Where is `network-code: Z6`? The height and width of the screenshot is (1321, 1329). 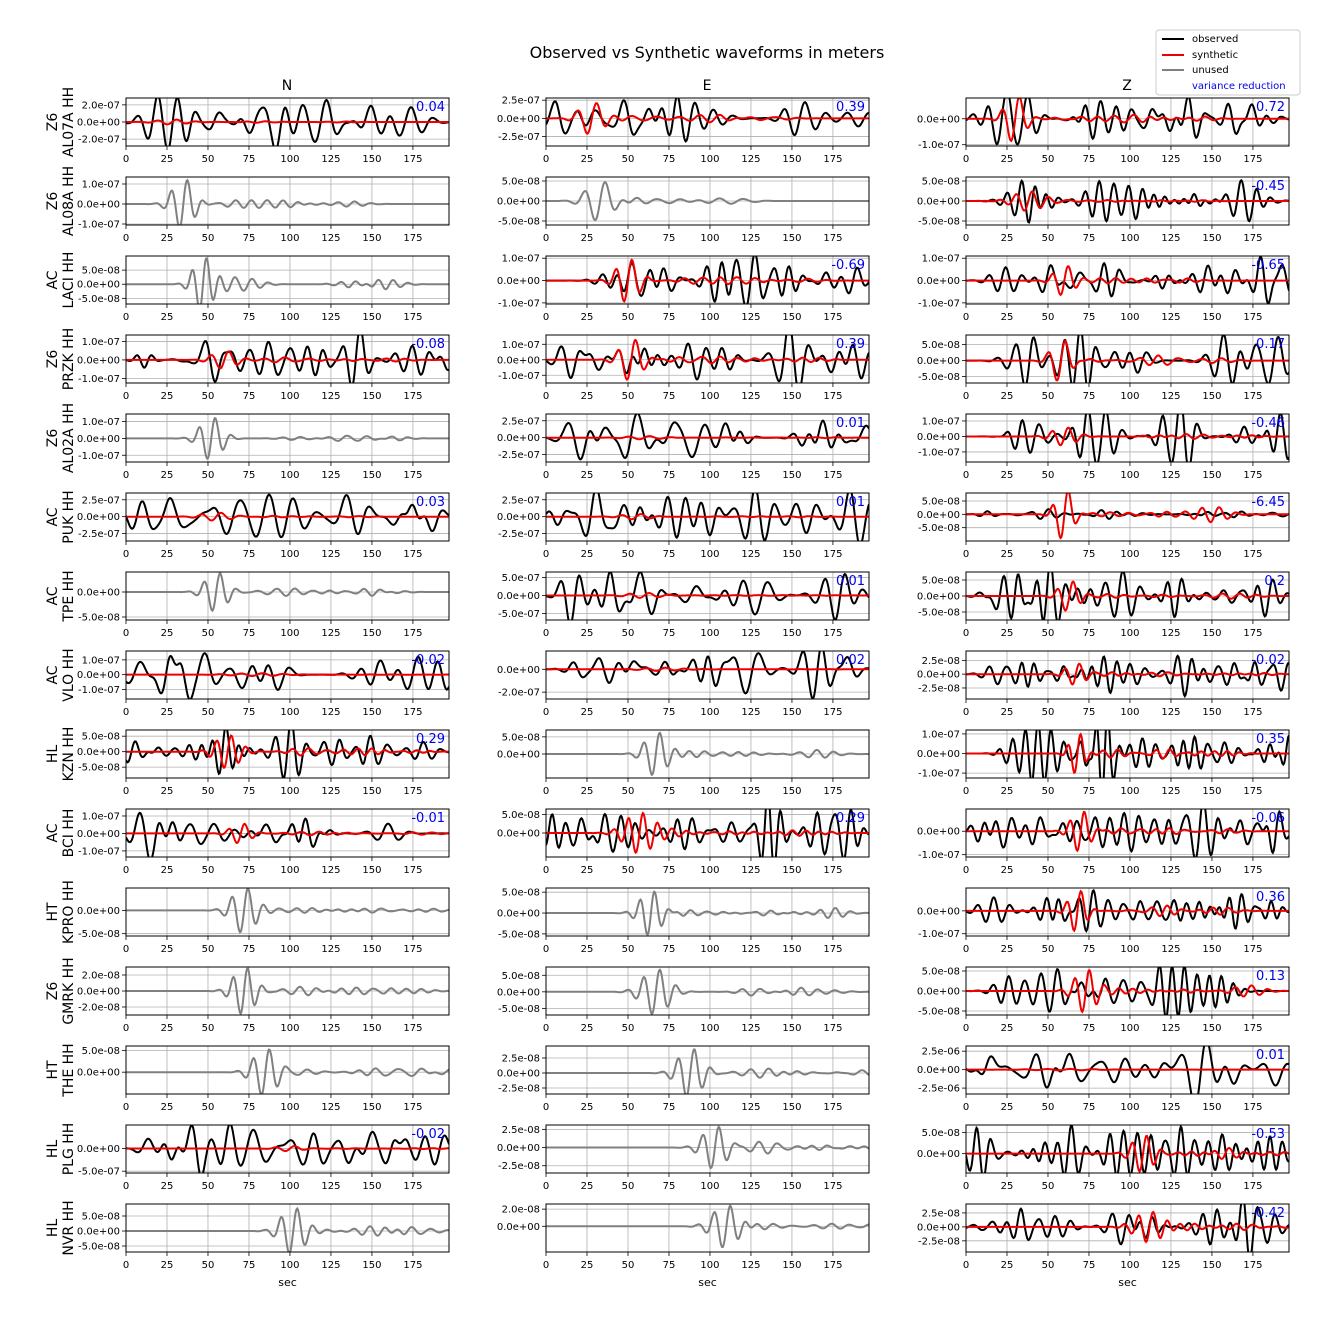
network-code: Z6 is located at coordinates (53, 122).